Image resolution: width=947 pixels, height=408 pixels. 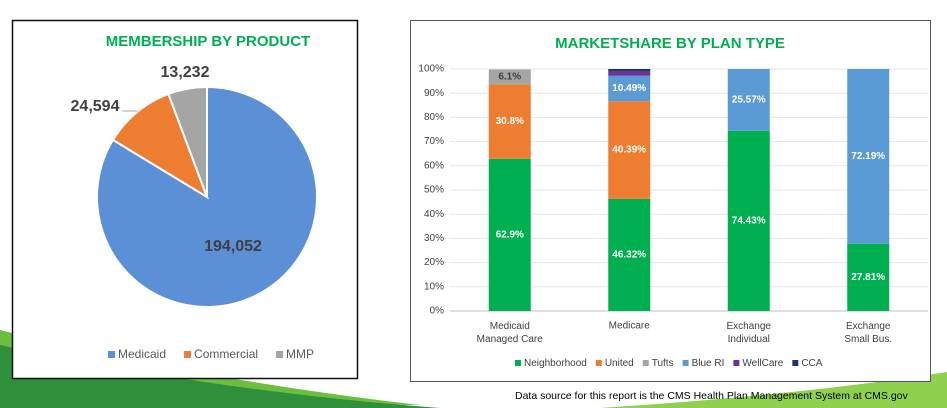 What do you see at coordinates (619, 363) in the screenshot?
I see `legend-label: United` at bounding box center [619, 363].